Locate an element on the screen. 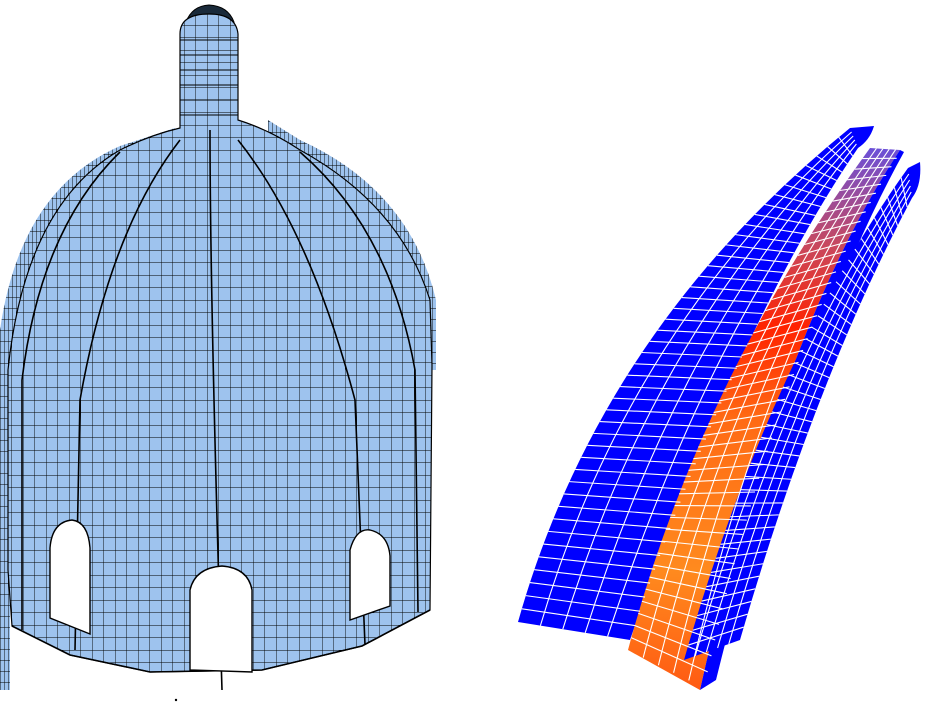 The width and height of the screenshot is (926, 708). stray-dot is located at coordinates (176, 700).